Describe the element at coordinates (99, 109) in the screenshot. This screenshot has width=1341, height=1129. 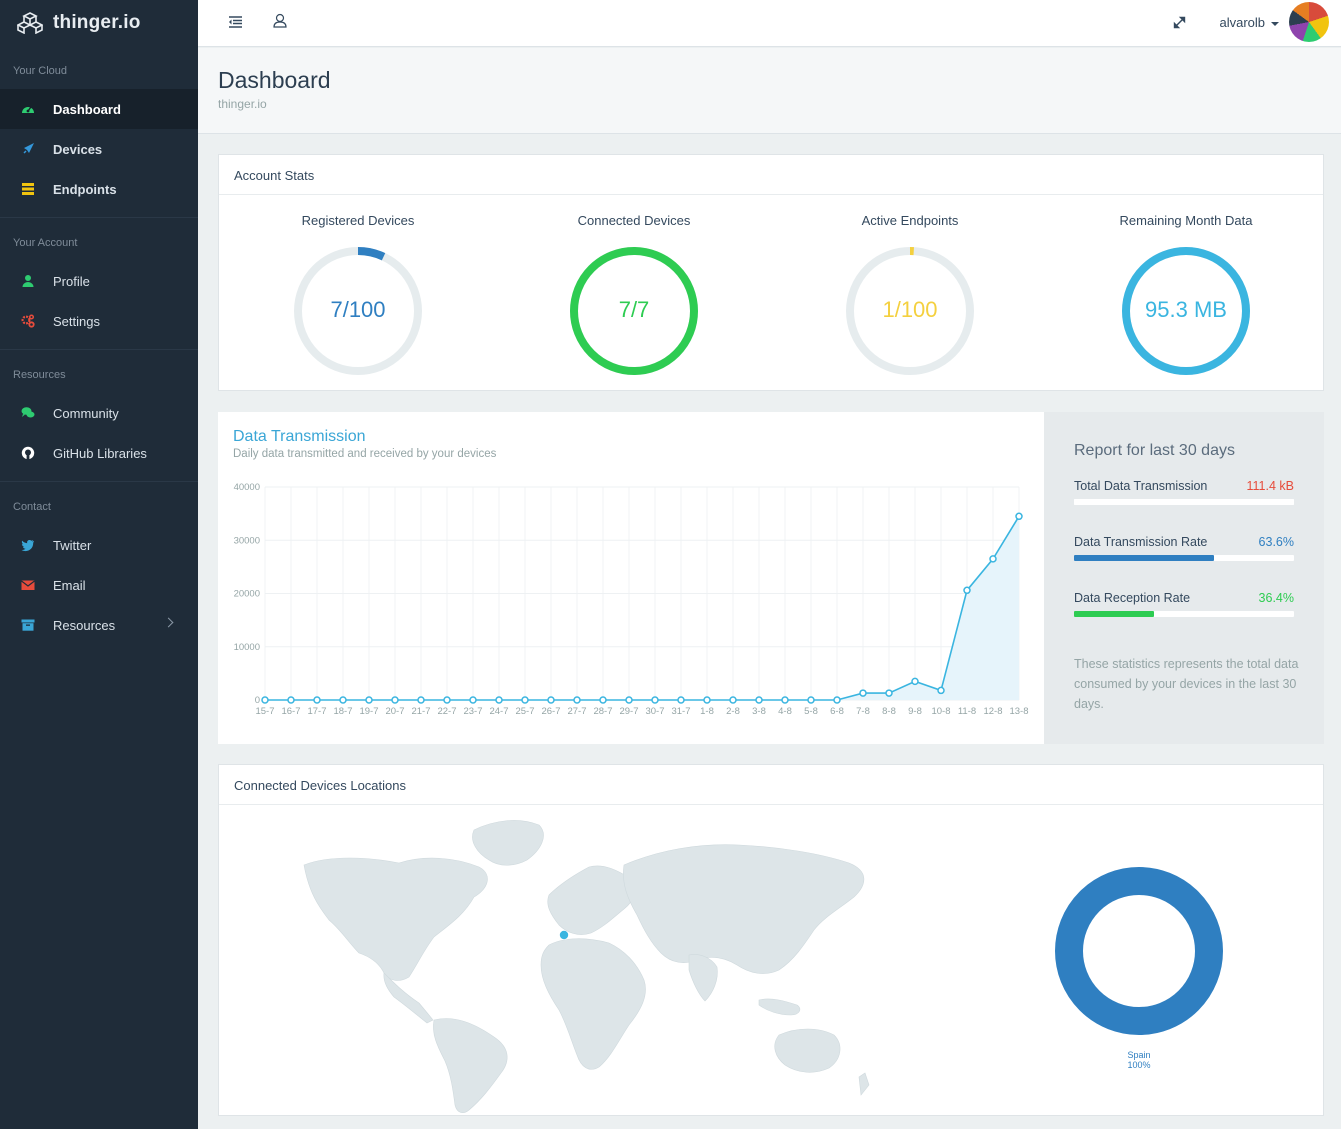
I see `sidebar-item-dashboard: Dashboard` at that location.